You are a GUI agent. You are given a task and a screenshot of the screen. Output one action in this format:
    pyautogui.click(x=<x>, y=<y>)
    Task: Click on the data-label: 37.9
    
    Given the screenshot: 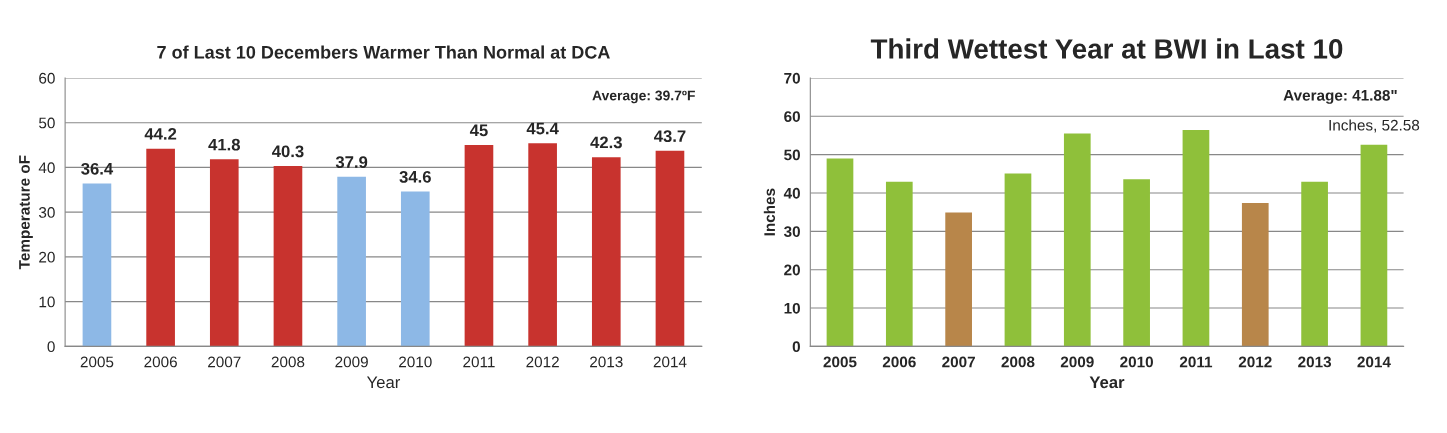 What is the action you would take?
    pyautogui.click(x=351, y=162)
    